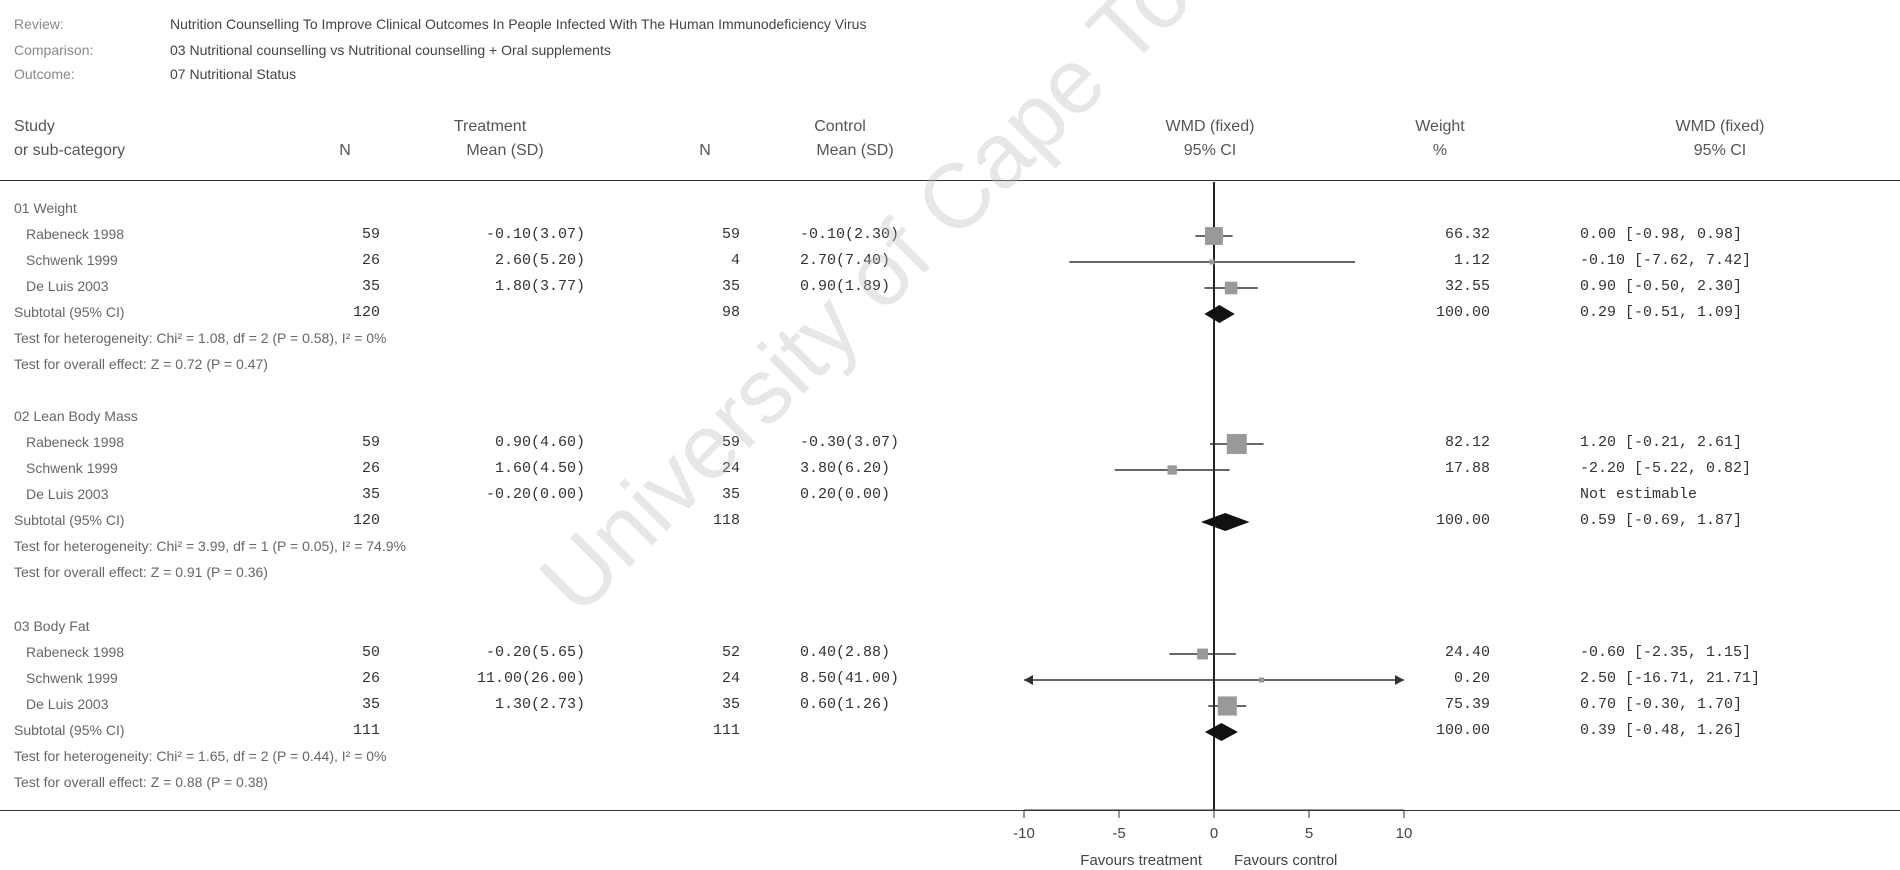 The width and height of the screenshot is (1900, 870). What do you see at coordinates (1661, 730) in the screenshot?
I see `subtotal-wmd-ci: 0.39 [-0.48, 1.26]` at bounding box center [1661, 730].